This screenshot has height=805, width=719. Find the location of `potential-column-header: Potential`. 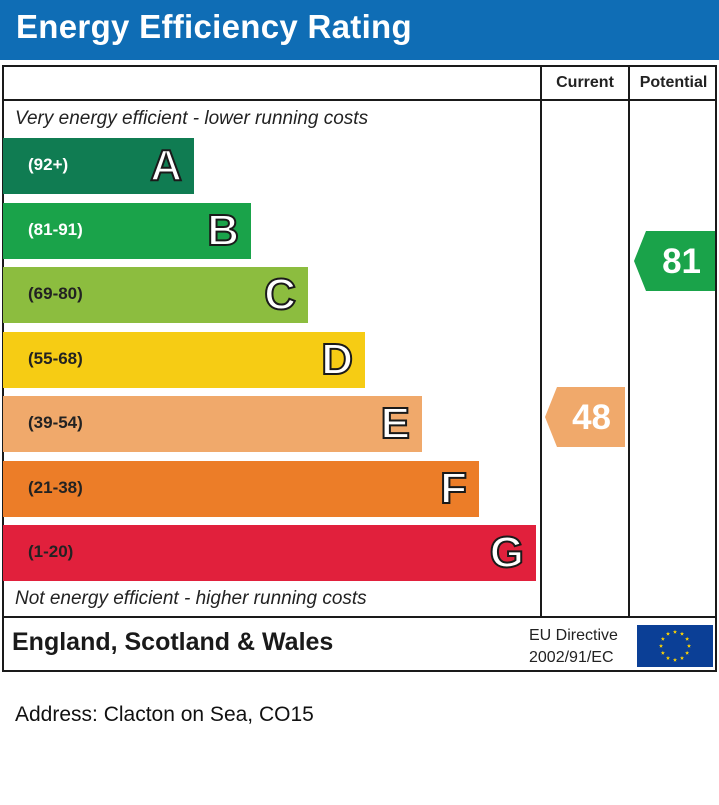

potential-column-header: Potential is located at coordinates (673, 82).